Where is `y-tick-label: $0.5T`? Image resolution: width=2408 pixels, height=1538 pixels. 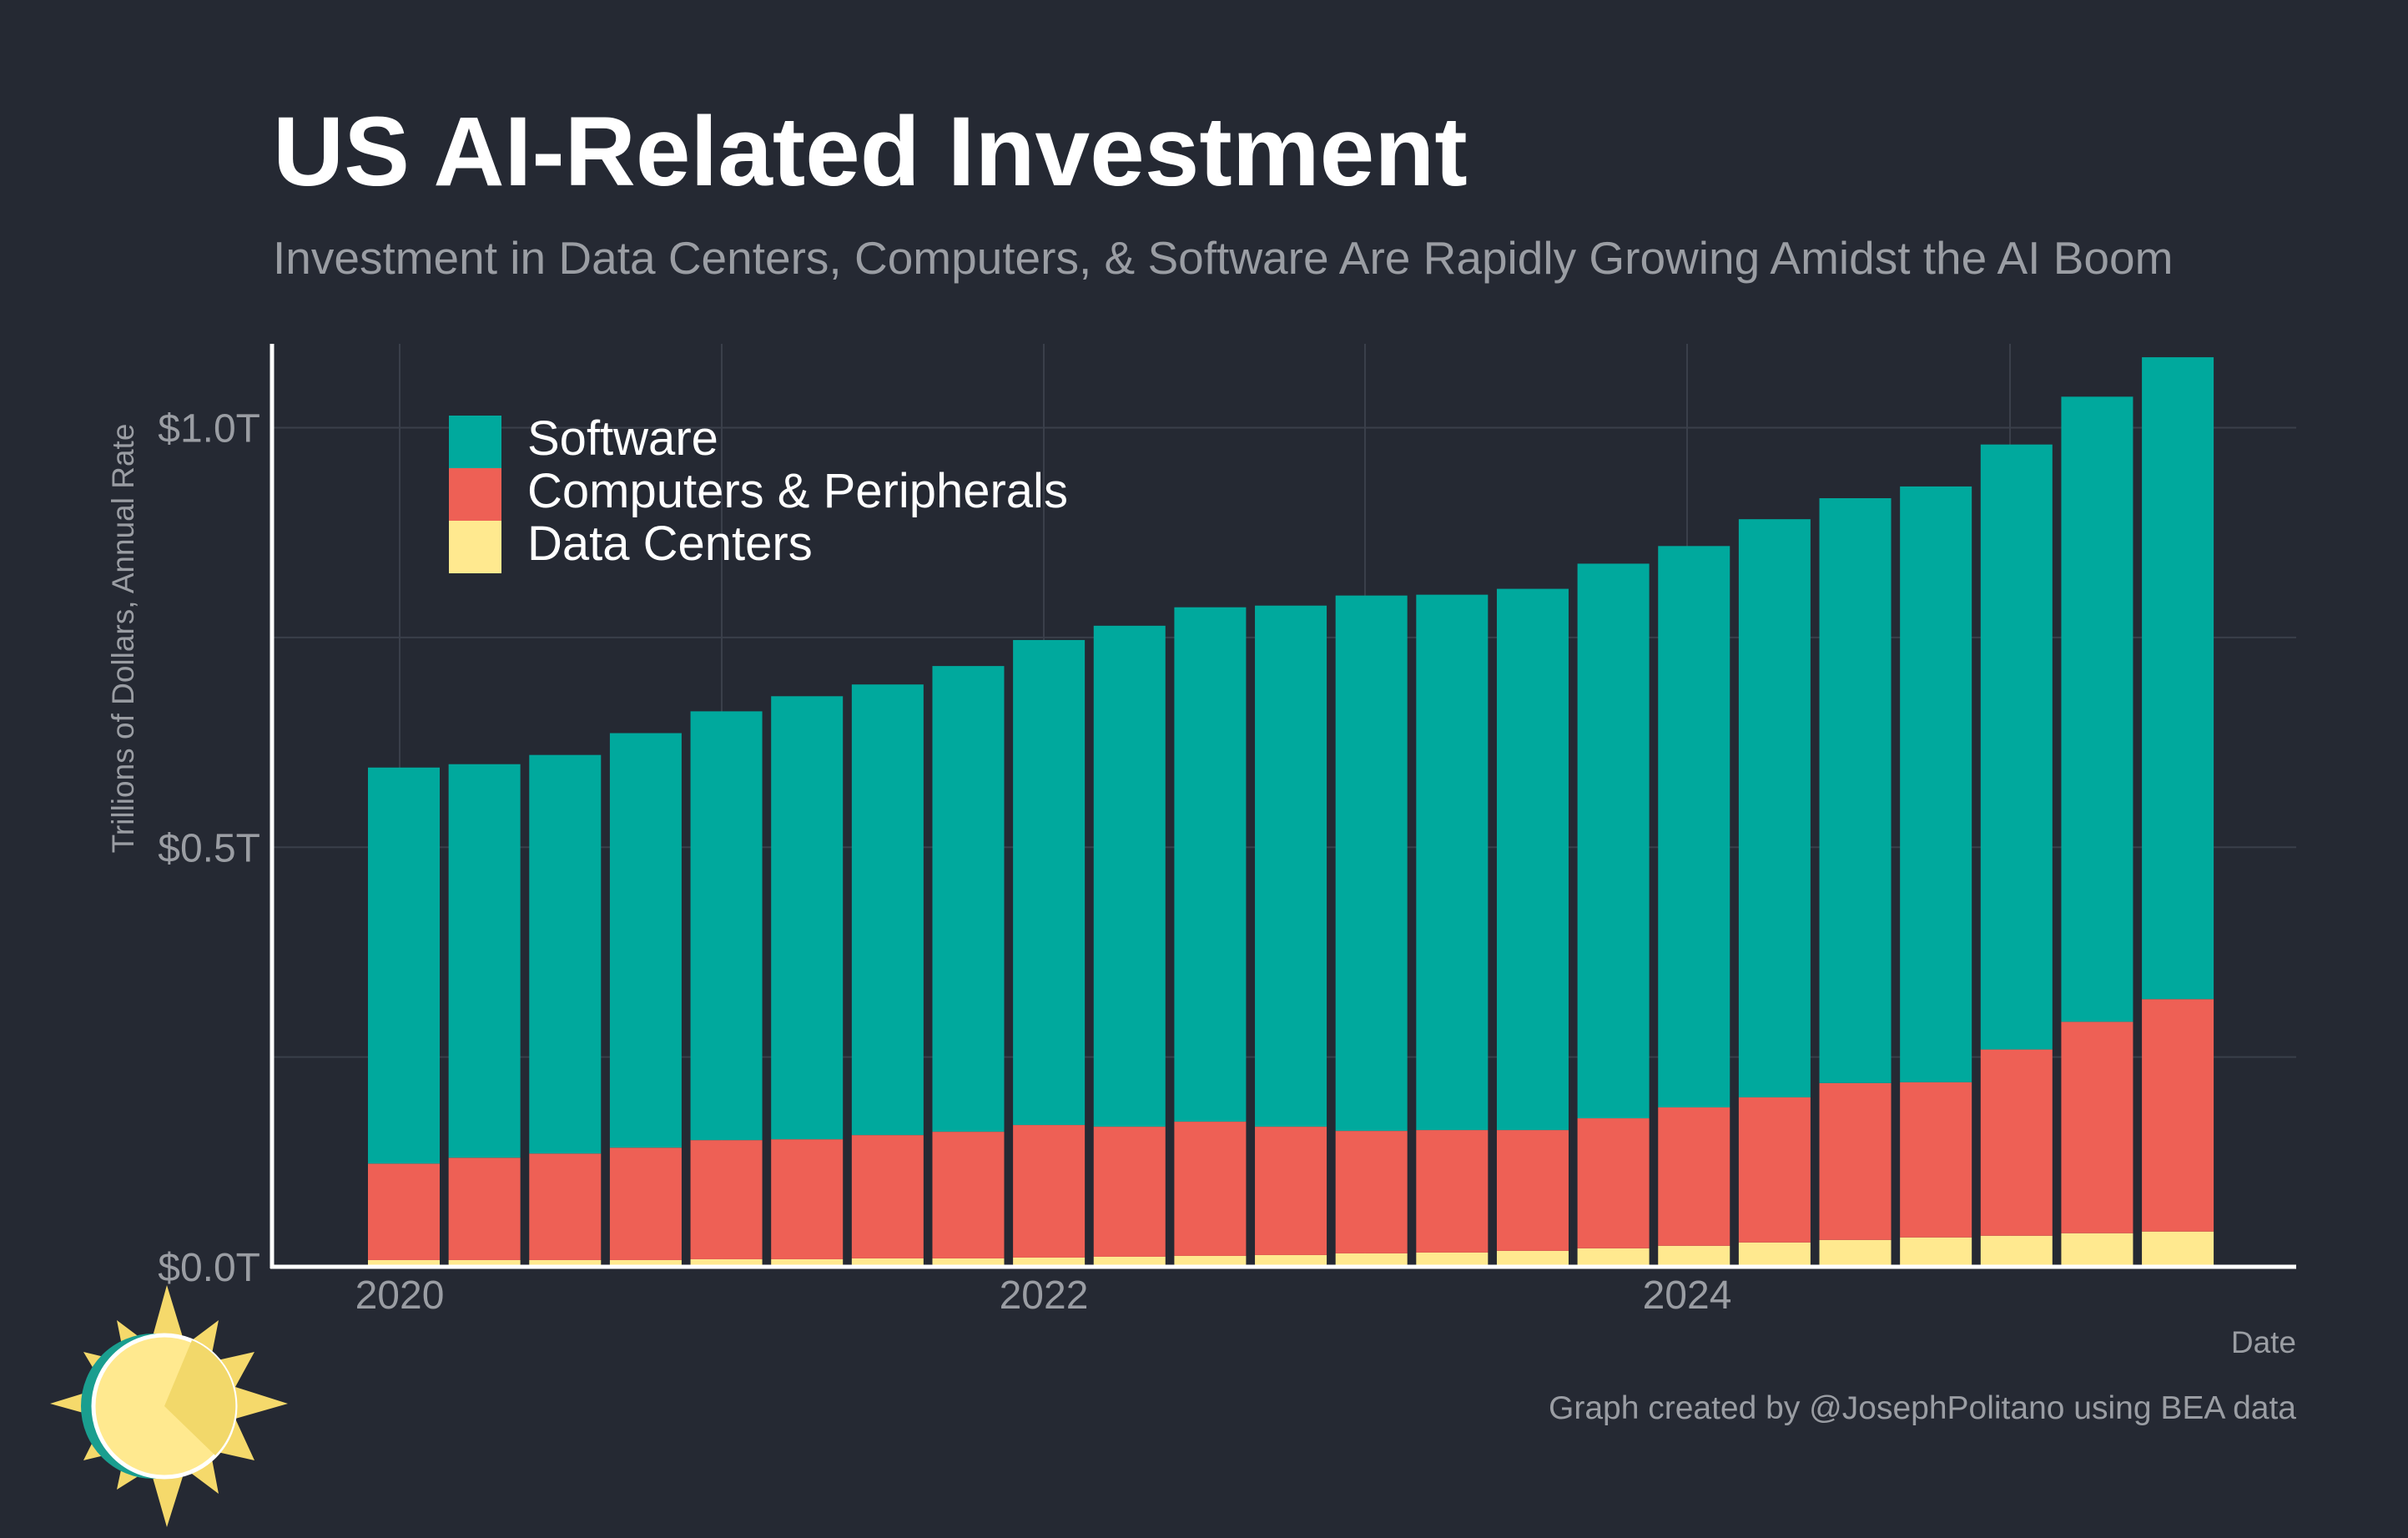
y-tick-label: $0.5T is located at coordinates (209, 848).